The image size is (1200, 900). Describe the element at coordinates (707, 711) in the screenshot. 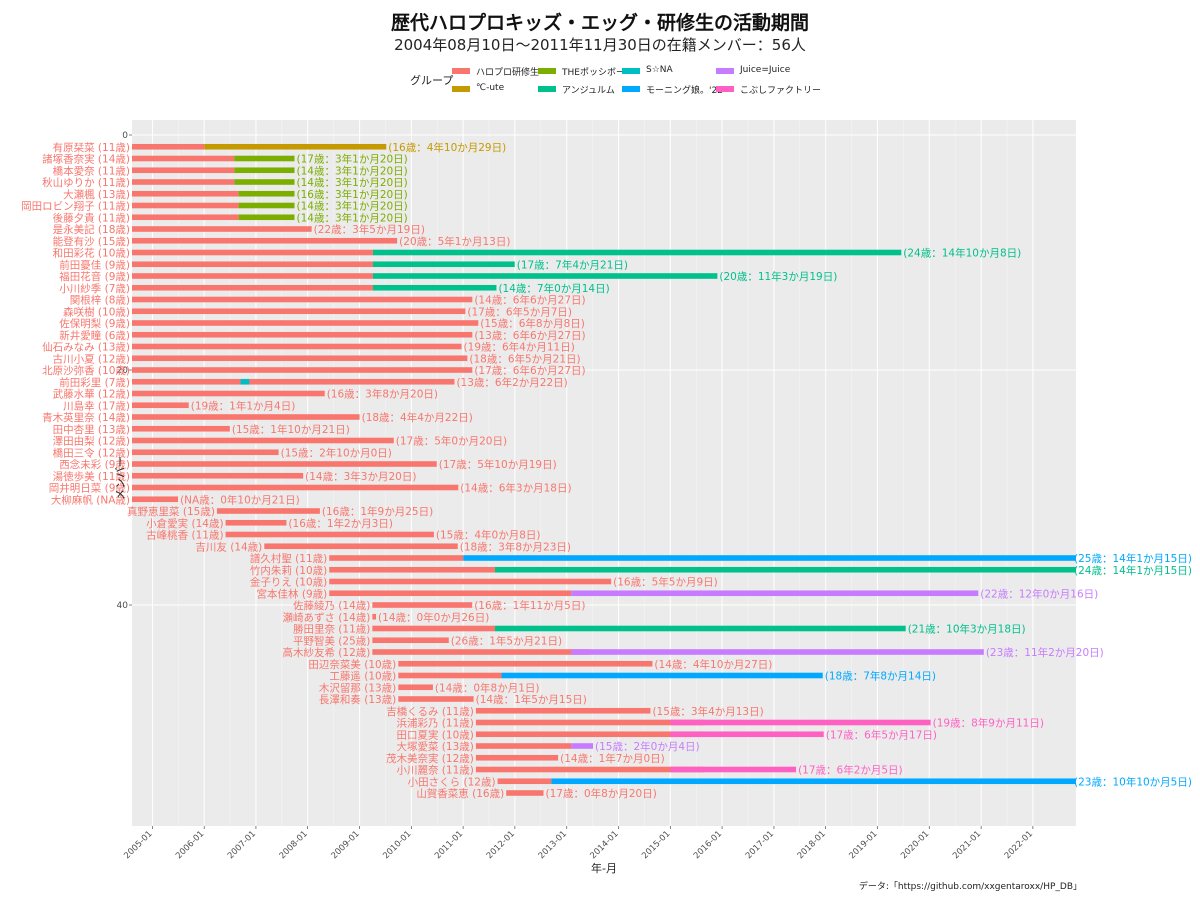

I see `duration-label: (15歳：3年4か月13日)` at that location.